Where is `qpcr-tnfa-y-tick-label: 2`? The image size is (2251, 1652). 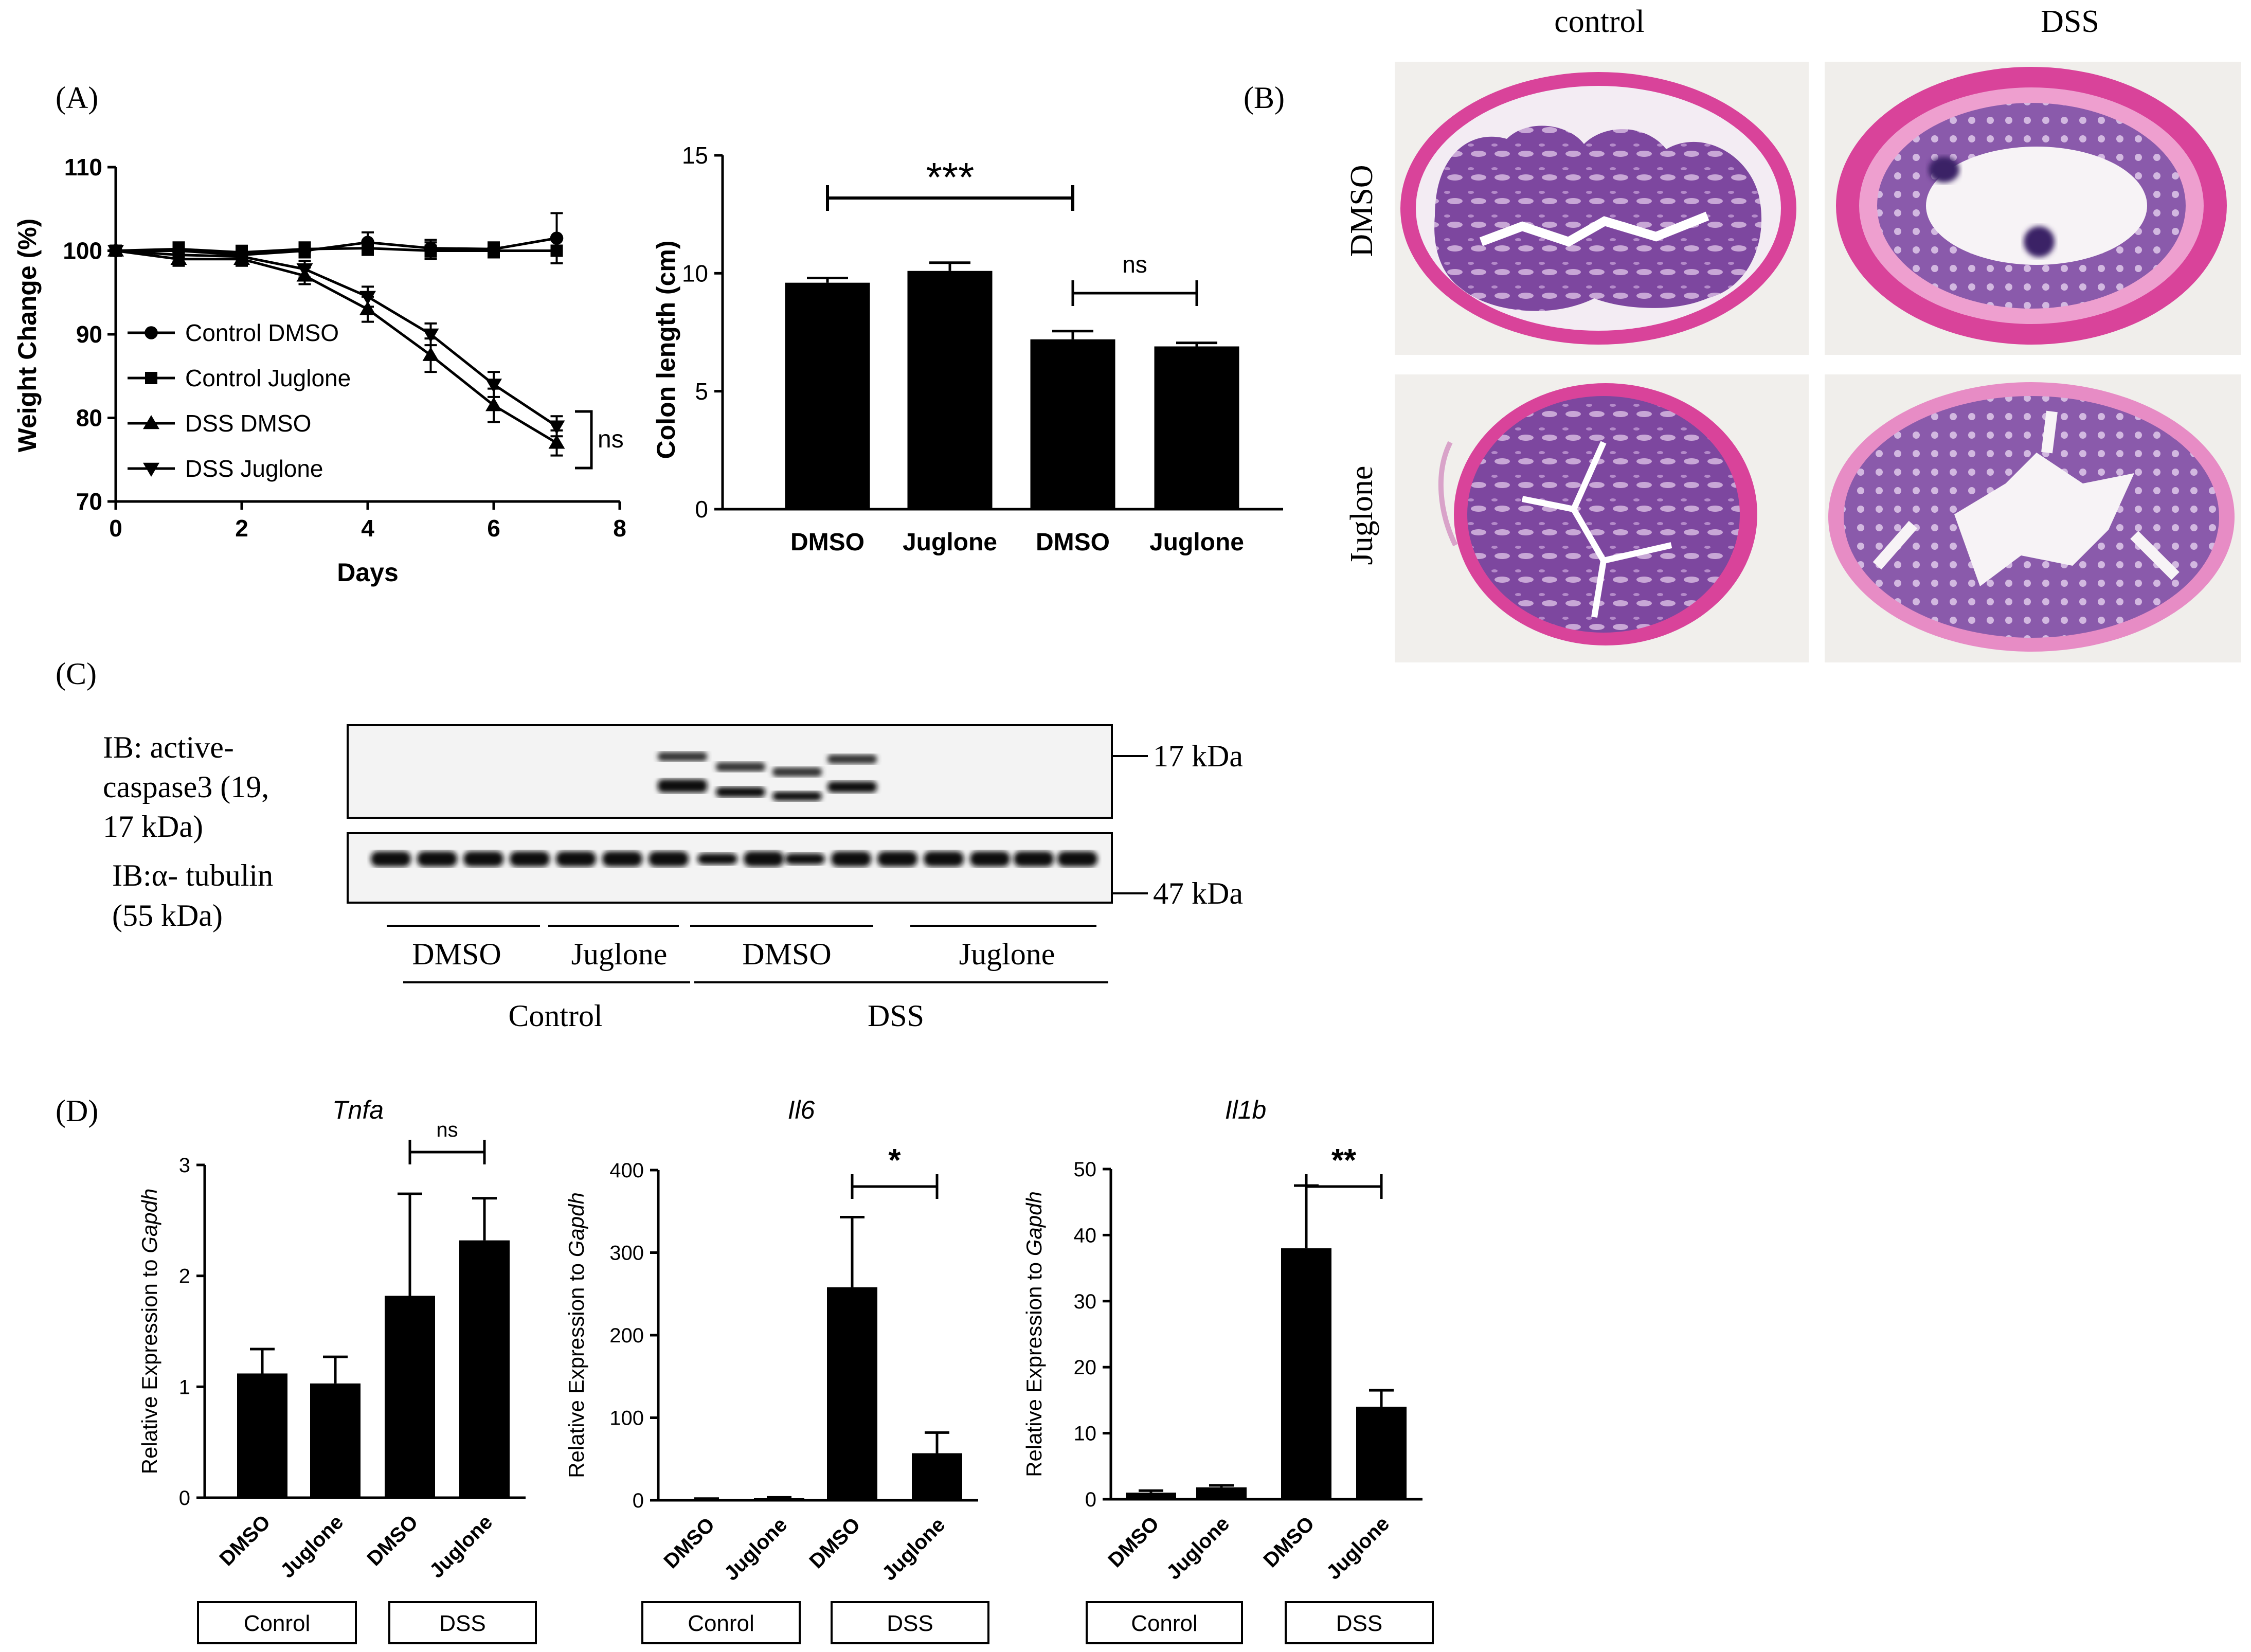 qpcr-tnfa-y-tick-label: 2 is located at coordinates (185, 1276).